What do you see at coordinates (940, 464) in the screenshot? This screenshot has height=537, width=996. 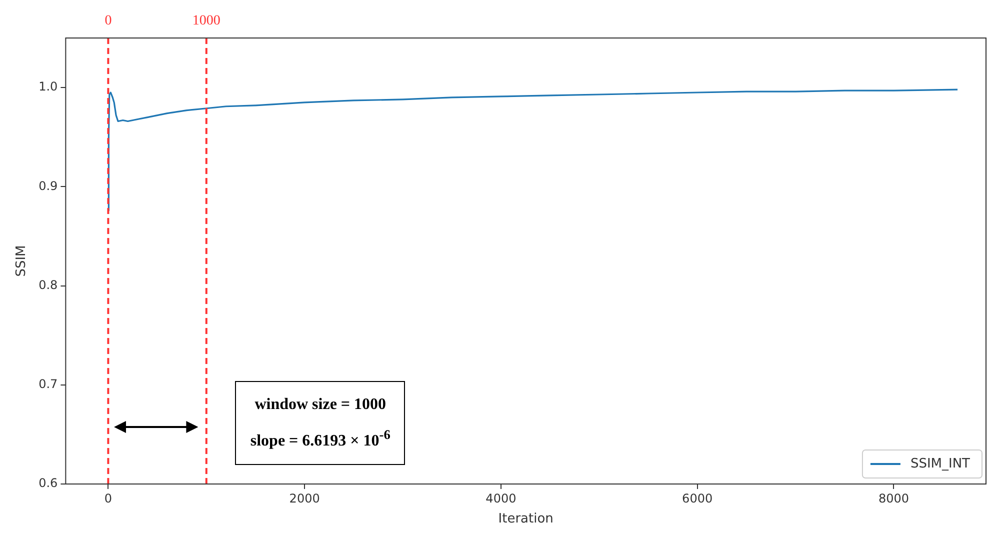 I see `legend-label: SSIM_INT` at bounding box center [940, 464].